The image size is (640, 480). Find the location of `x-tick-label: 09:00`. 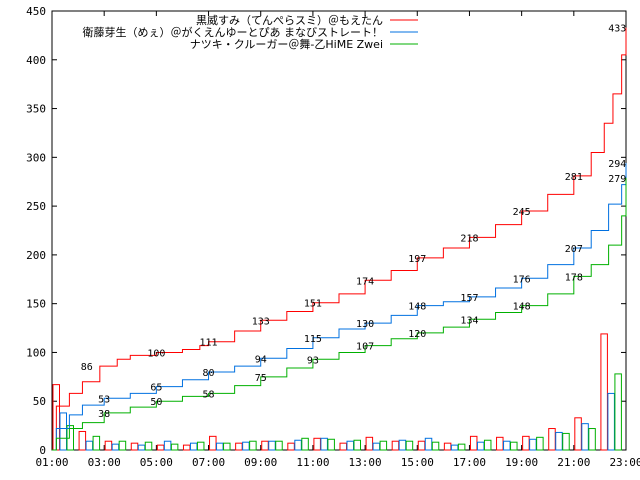

x-tick-label: 09:00 is located at coordinates (260, 462).